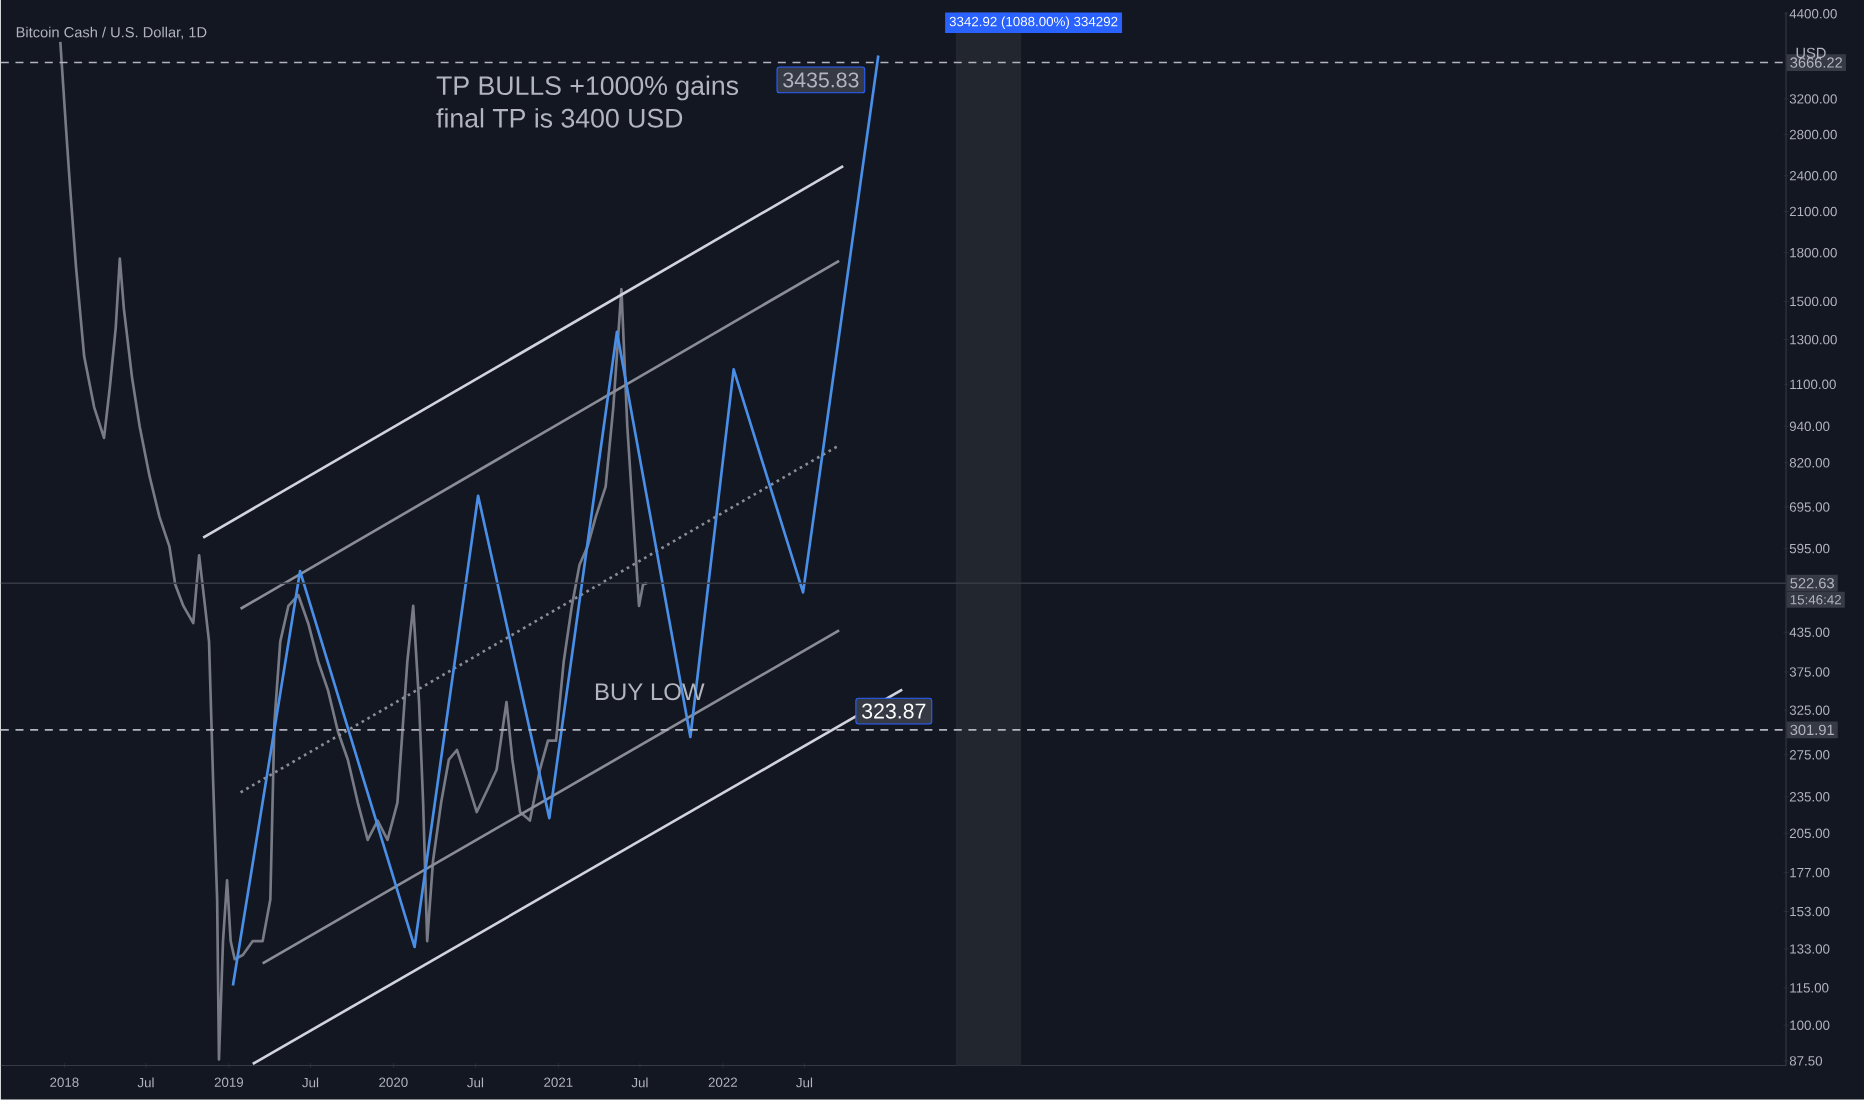 This screenshot has height=1100, width=1864. What do you see at coordinates (821, 80) in the screenshot?
I see `annotation: 3435.83` at bounding box center [821, 80].